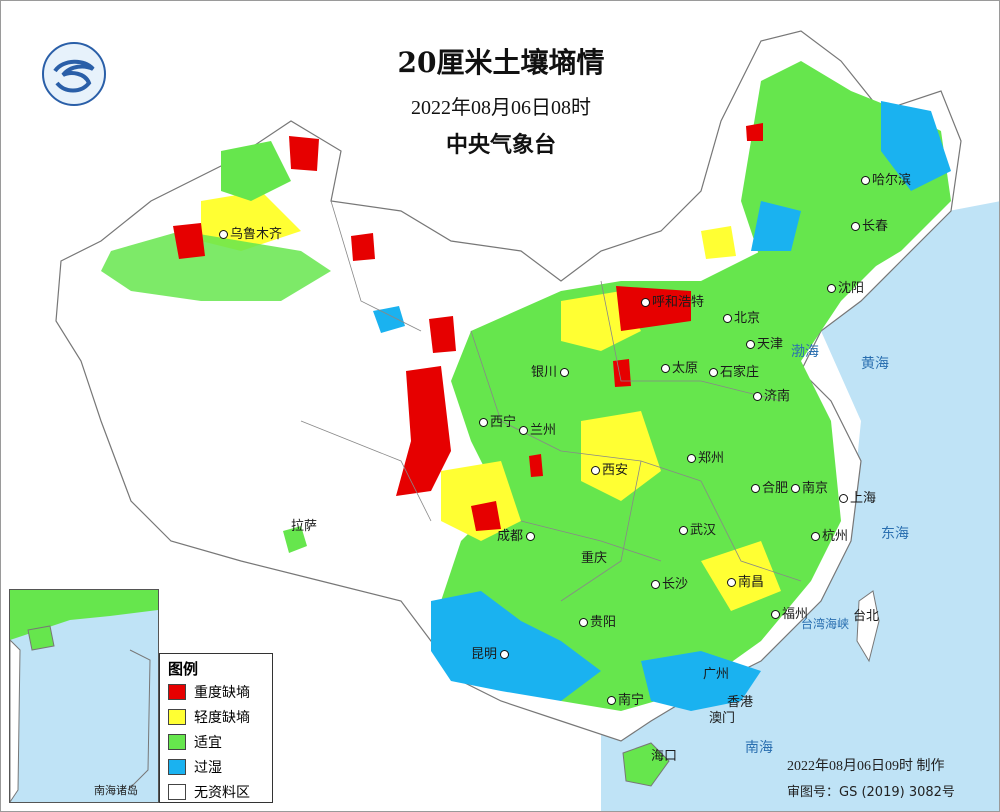  I want to click on city-label: 乌鲁木齐, so click(250, 232).